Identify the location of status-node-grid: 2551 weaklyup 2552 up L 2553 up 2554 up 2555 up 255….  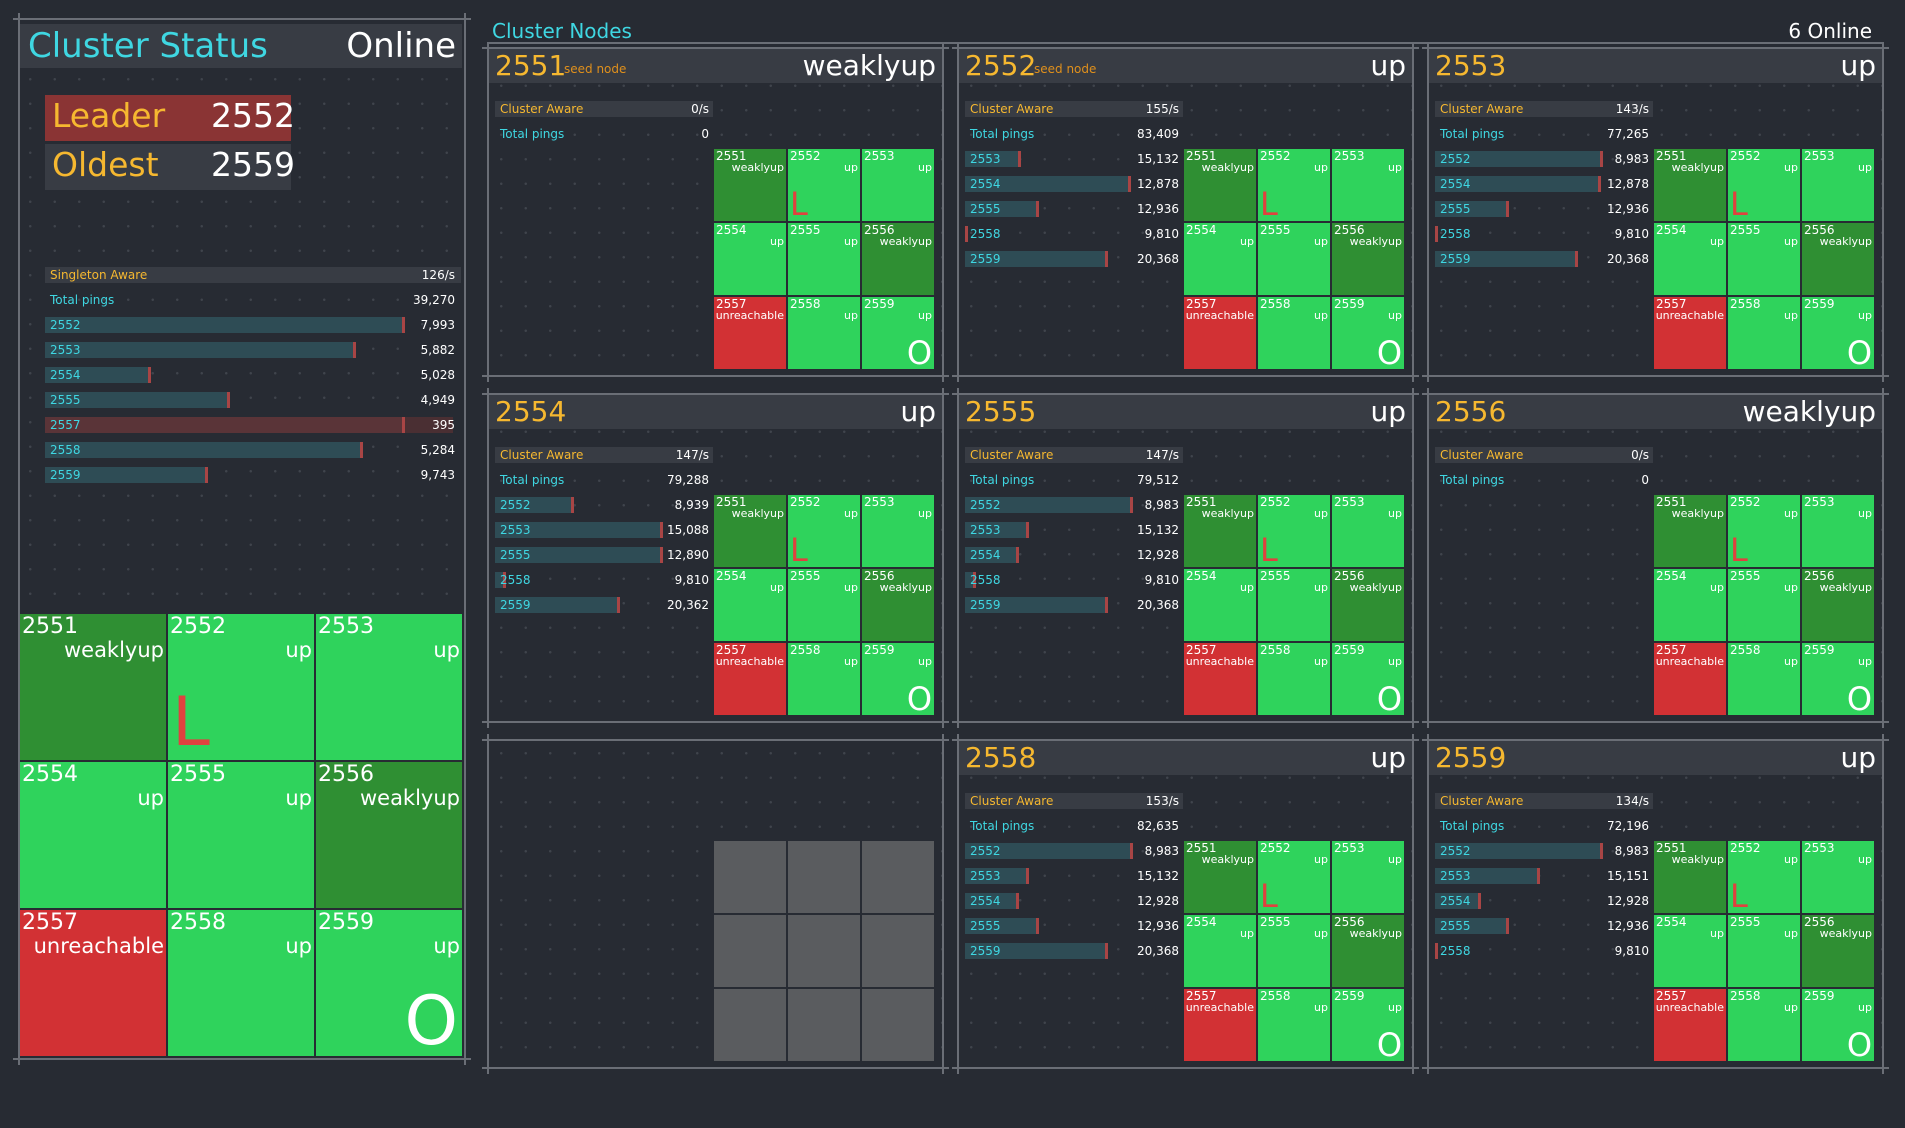
(242, 836).